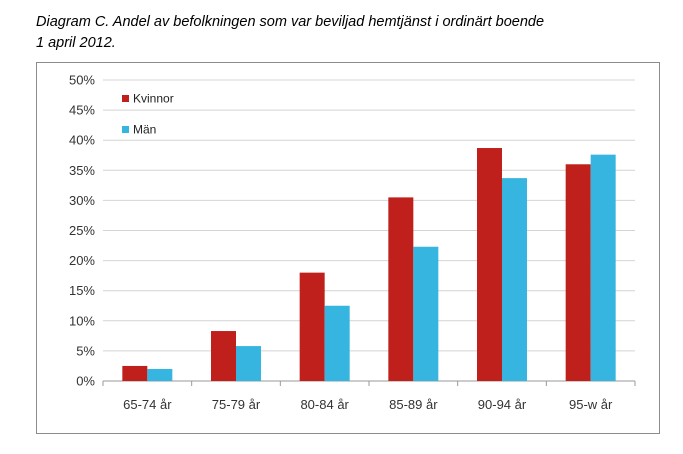  I want to click on y-tick-label: 0%, so click(85, 381).